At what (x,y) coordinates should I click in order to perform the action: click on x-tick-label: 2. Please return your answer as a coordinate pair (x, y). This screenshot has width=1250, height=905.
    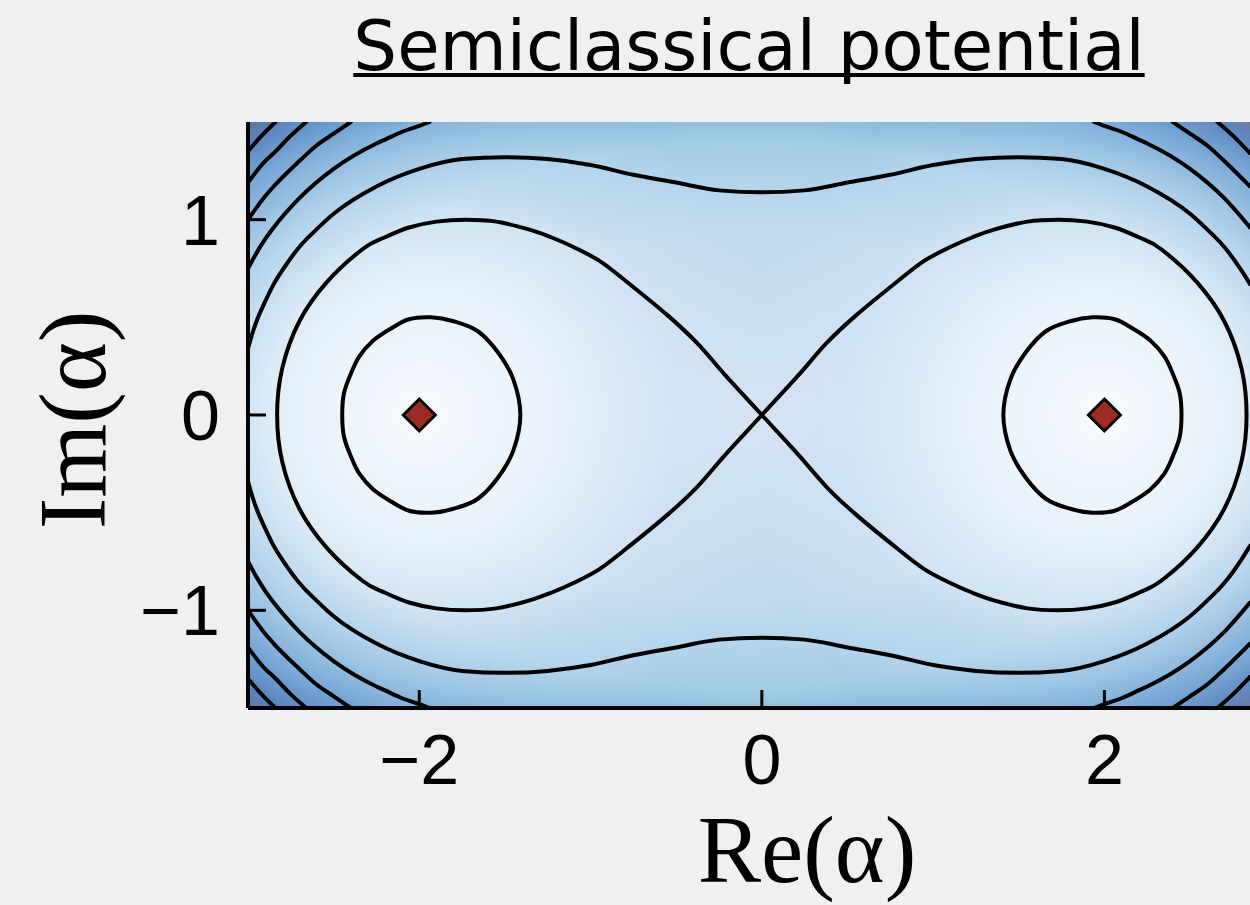
    Looking at the image, I should click on (1104, 760).